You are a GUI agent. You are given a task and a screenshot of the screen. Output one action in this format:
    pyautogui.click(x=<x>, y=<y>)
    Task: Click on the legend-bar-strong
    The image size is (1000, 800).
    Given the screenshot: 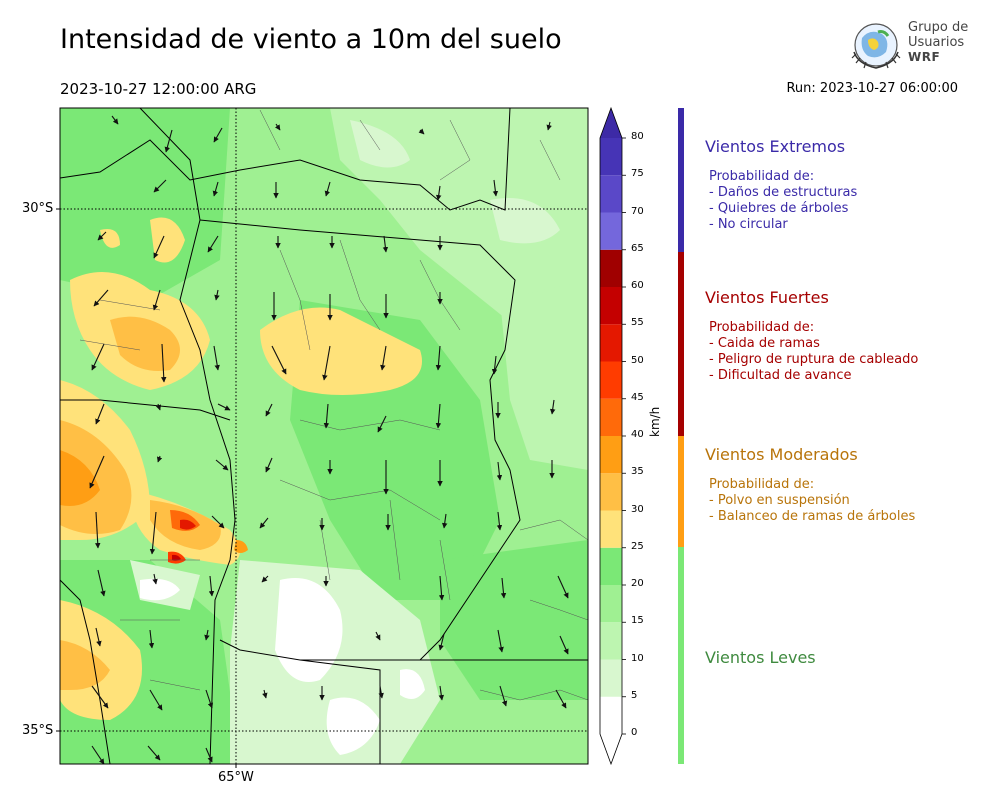 What is the action you would take?
    pyautogui.click(x=681, y=344)
    